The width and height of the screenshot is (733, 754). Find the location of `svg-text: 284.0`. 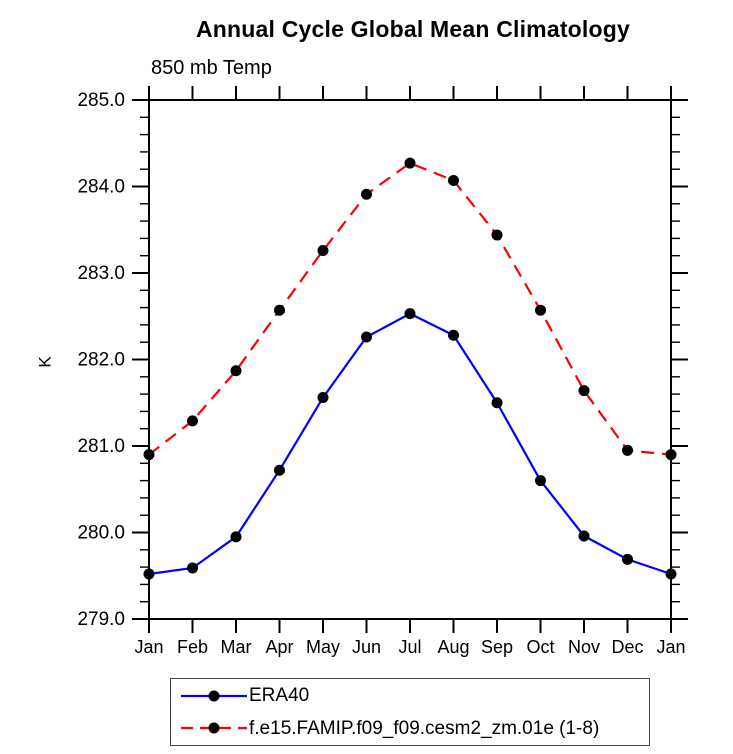

svg-text: 284.0 is located at coordinates (101, 187).